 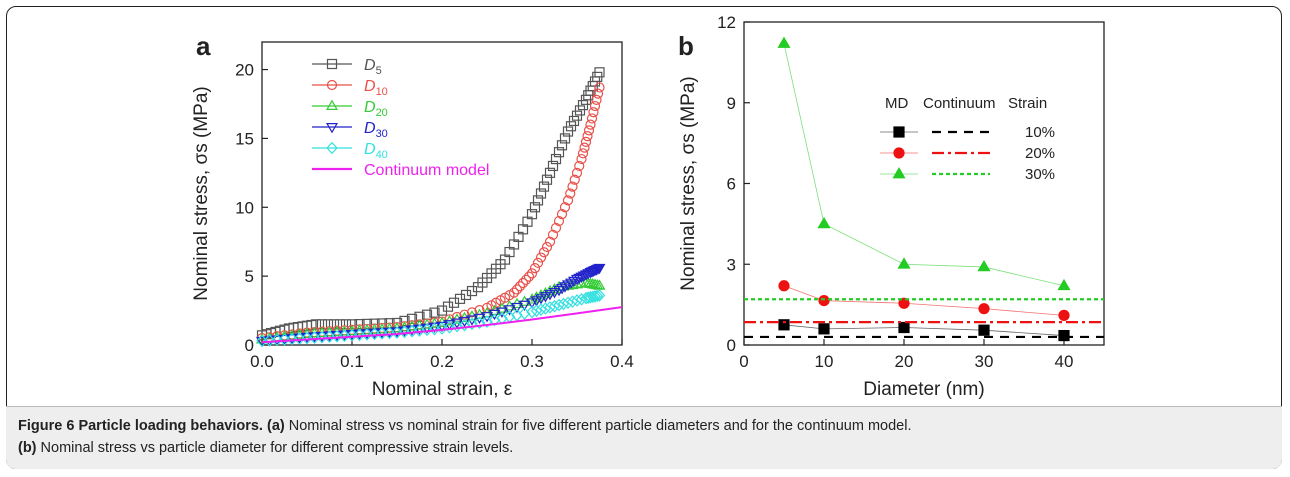 I want to click on a-x-tick-label: 0.0, so click(x=262, y=361).